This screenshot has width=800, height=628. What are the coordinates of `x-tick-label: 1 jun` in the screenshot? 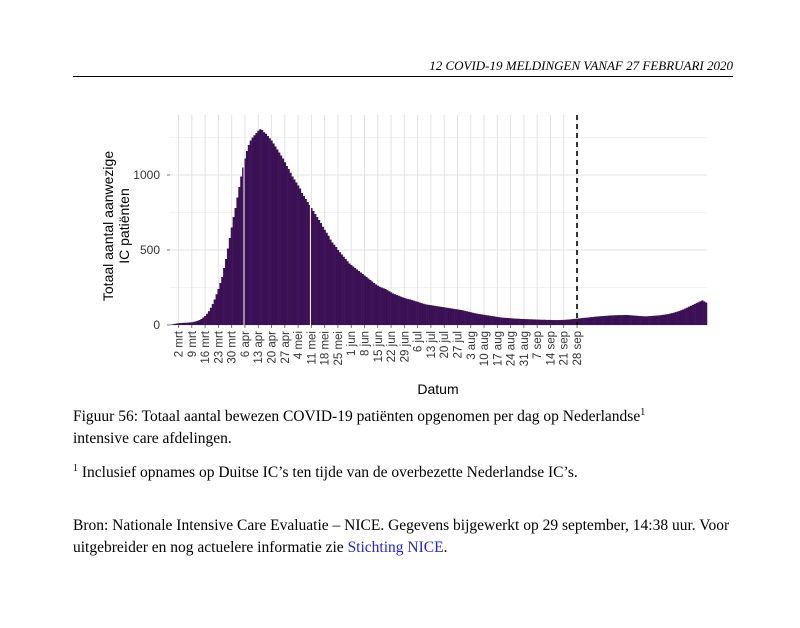 It's located at (352, 343).